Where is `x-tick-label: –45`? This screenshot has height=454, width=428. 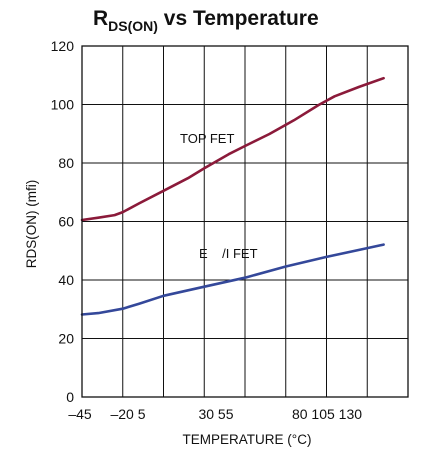
x-tick-label: –45 is located at coordinates (80, 414).